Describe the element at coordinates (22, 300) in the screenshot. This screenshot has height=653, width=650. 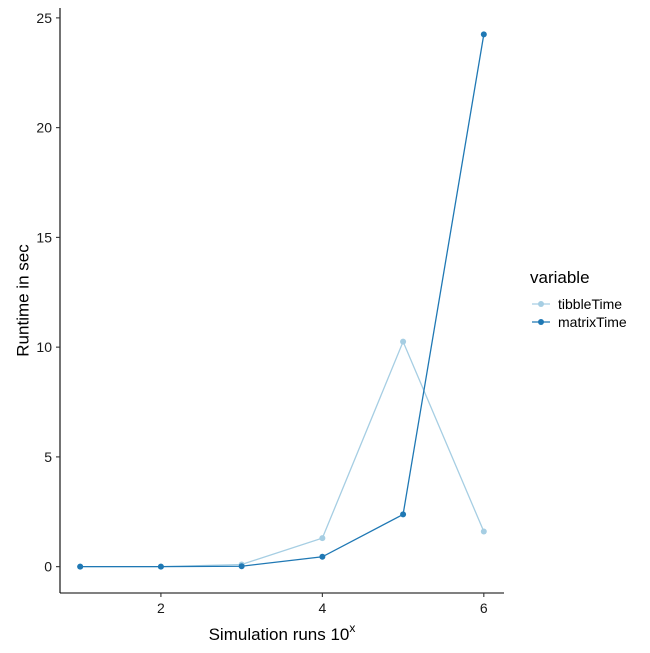
I see `y-axis-title: Runtime in sec` at that location.